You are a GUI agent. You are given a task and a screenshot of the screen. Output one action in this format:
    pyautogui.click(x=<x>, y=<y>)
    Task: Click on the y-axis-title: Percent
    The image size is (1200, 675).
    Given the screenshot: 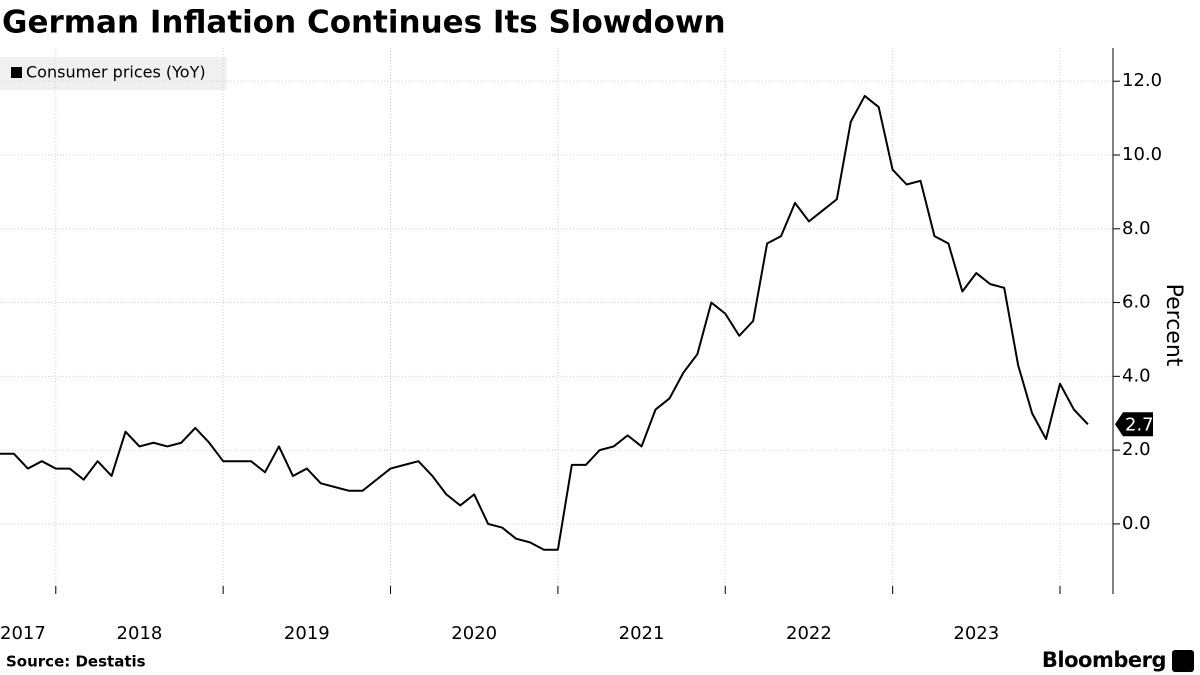 What is the action you would take?
    pyautogui.click(x=1173, y=325)
    